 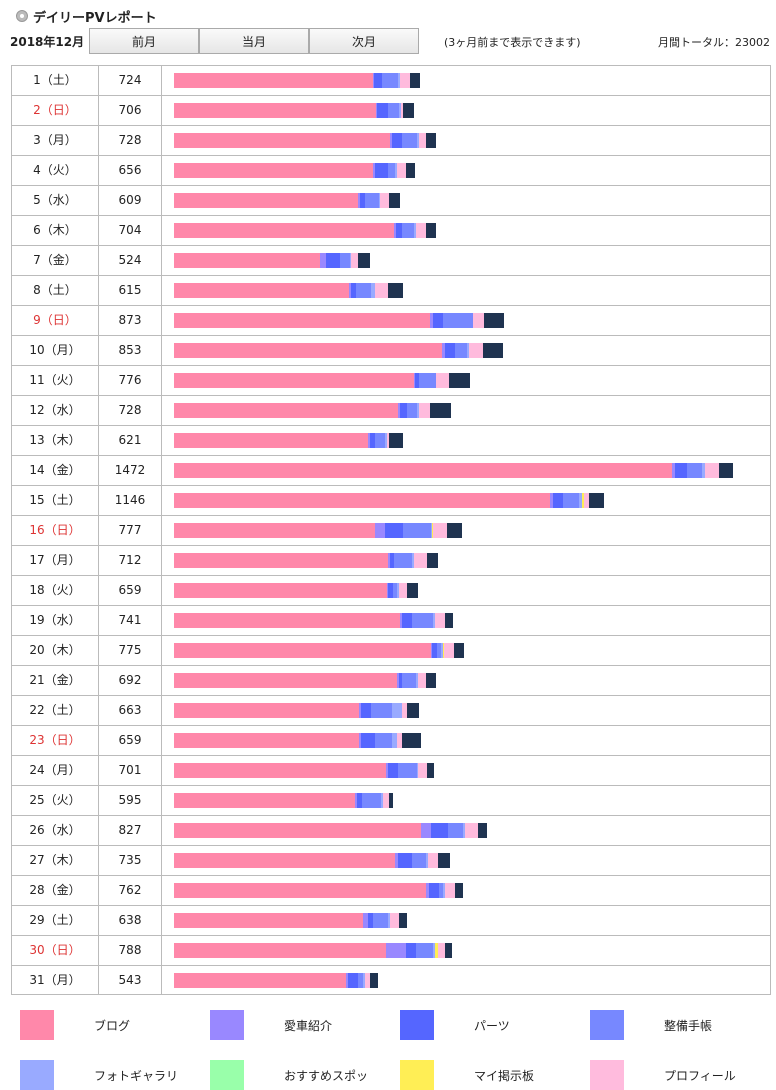 I want to click on row-pv-count: 659, so click(x=130, y=740).